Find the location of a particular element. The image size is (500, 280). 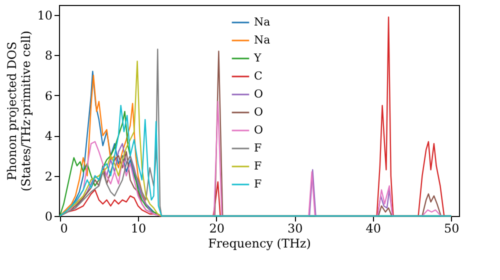

x-tick-label: 20 is located at coordinates (216, 229).